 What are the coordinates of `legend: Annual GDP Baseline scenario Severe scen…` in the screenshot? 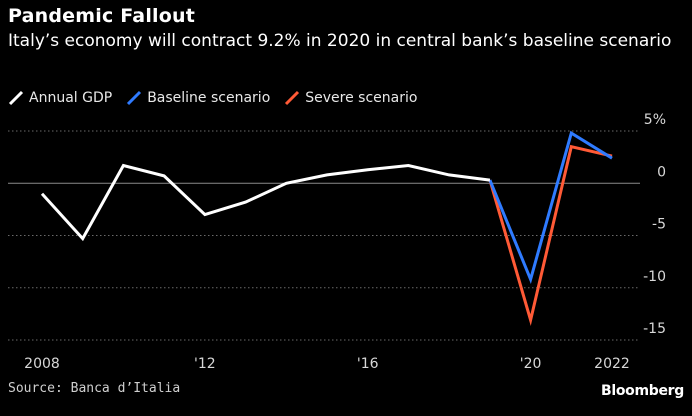 It's located at (215, 98).